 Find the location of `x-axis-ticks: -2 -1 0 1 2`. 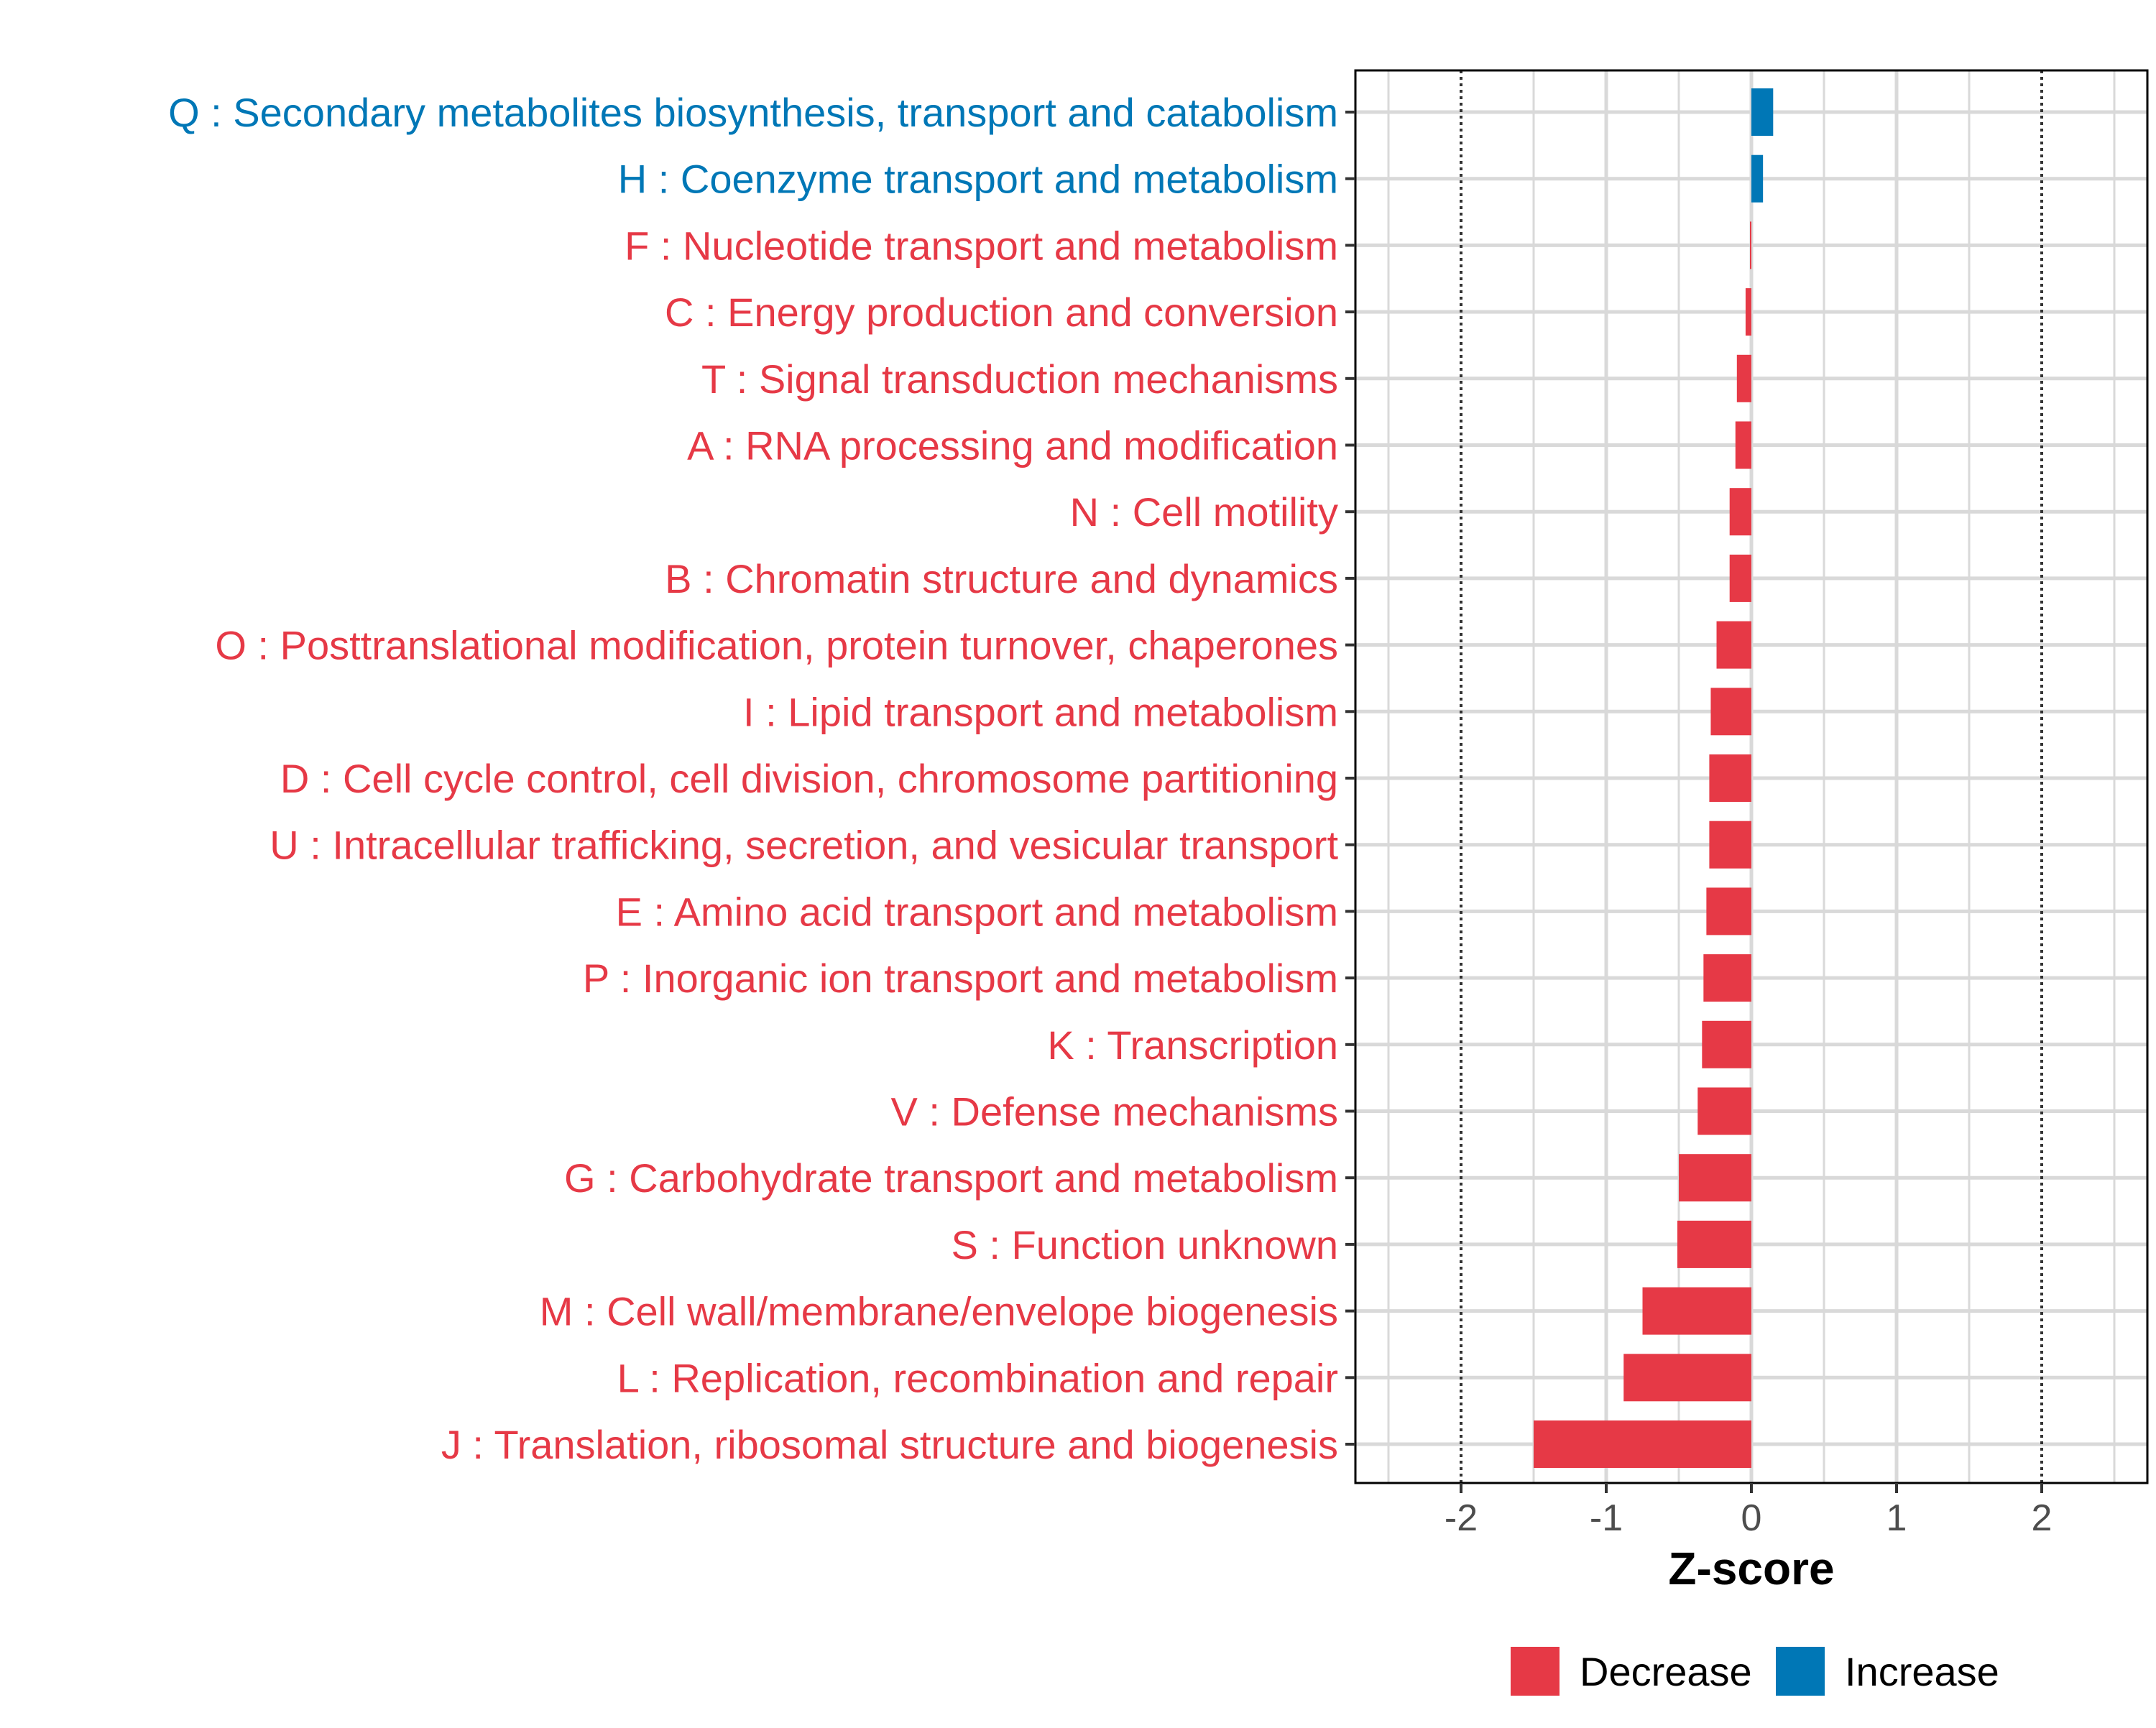

x-axis-ticks: -2 -1 0 1 2 is located at coordinates (1749, 1511).